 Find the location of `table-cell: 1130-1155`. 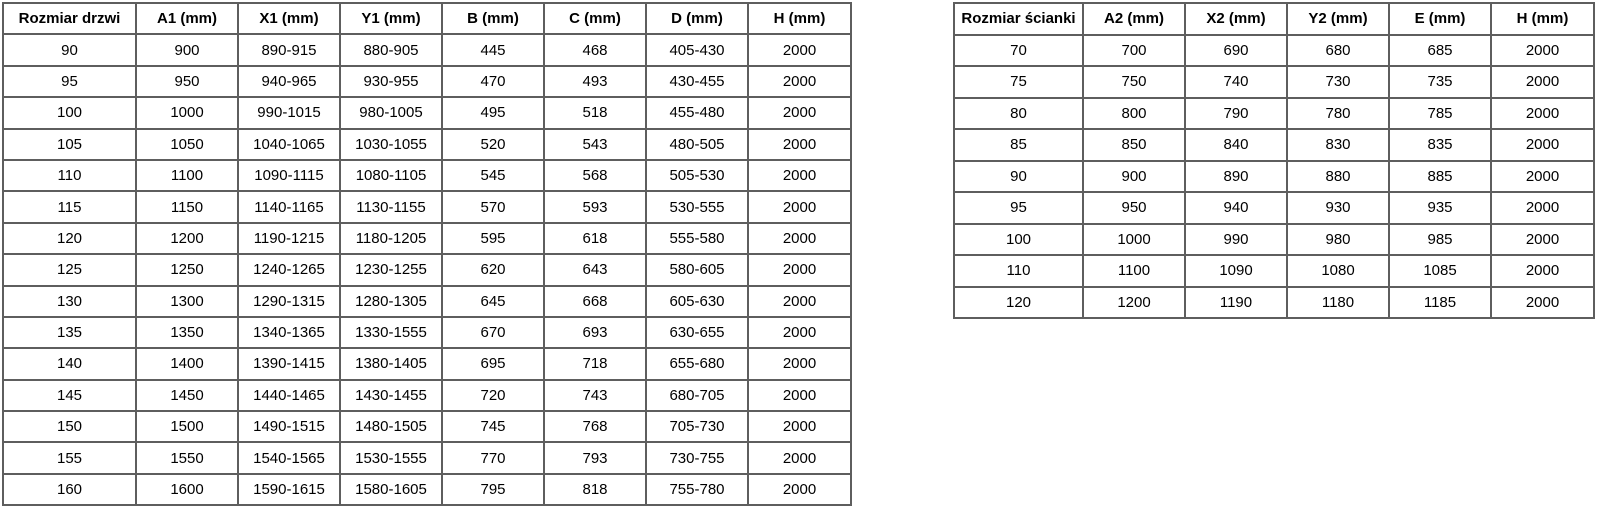

table-cell: 1130-1155 is located at coordinates (391, 207).